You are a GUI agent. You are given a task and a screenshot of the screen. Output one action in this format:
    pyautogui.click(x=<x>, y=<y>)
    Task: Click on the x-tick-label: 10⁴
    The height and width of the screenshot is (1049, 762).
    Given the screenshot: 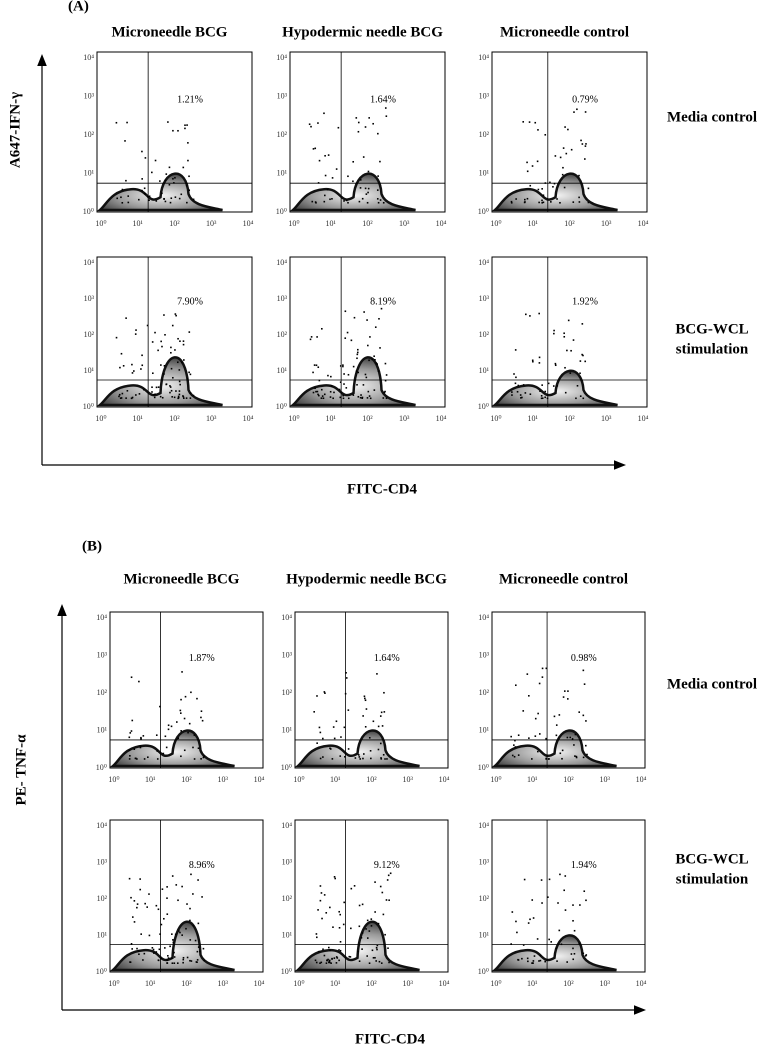 What is the action you would take?
    pyautogui.click(x=441, y=418)
    